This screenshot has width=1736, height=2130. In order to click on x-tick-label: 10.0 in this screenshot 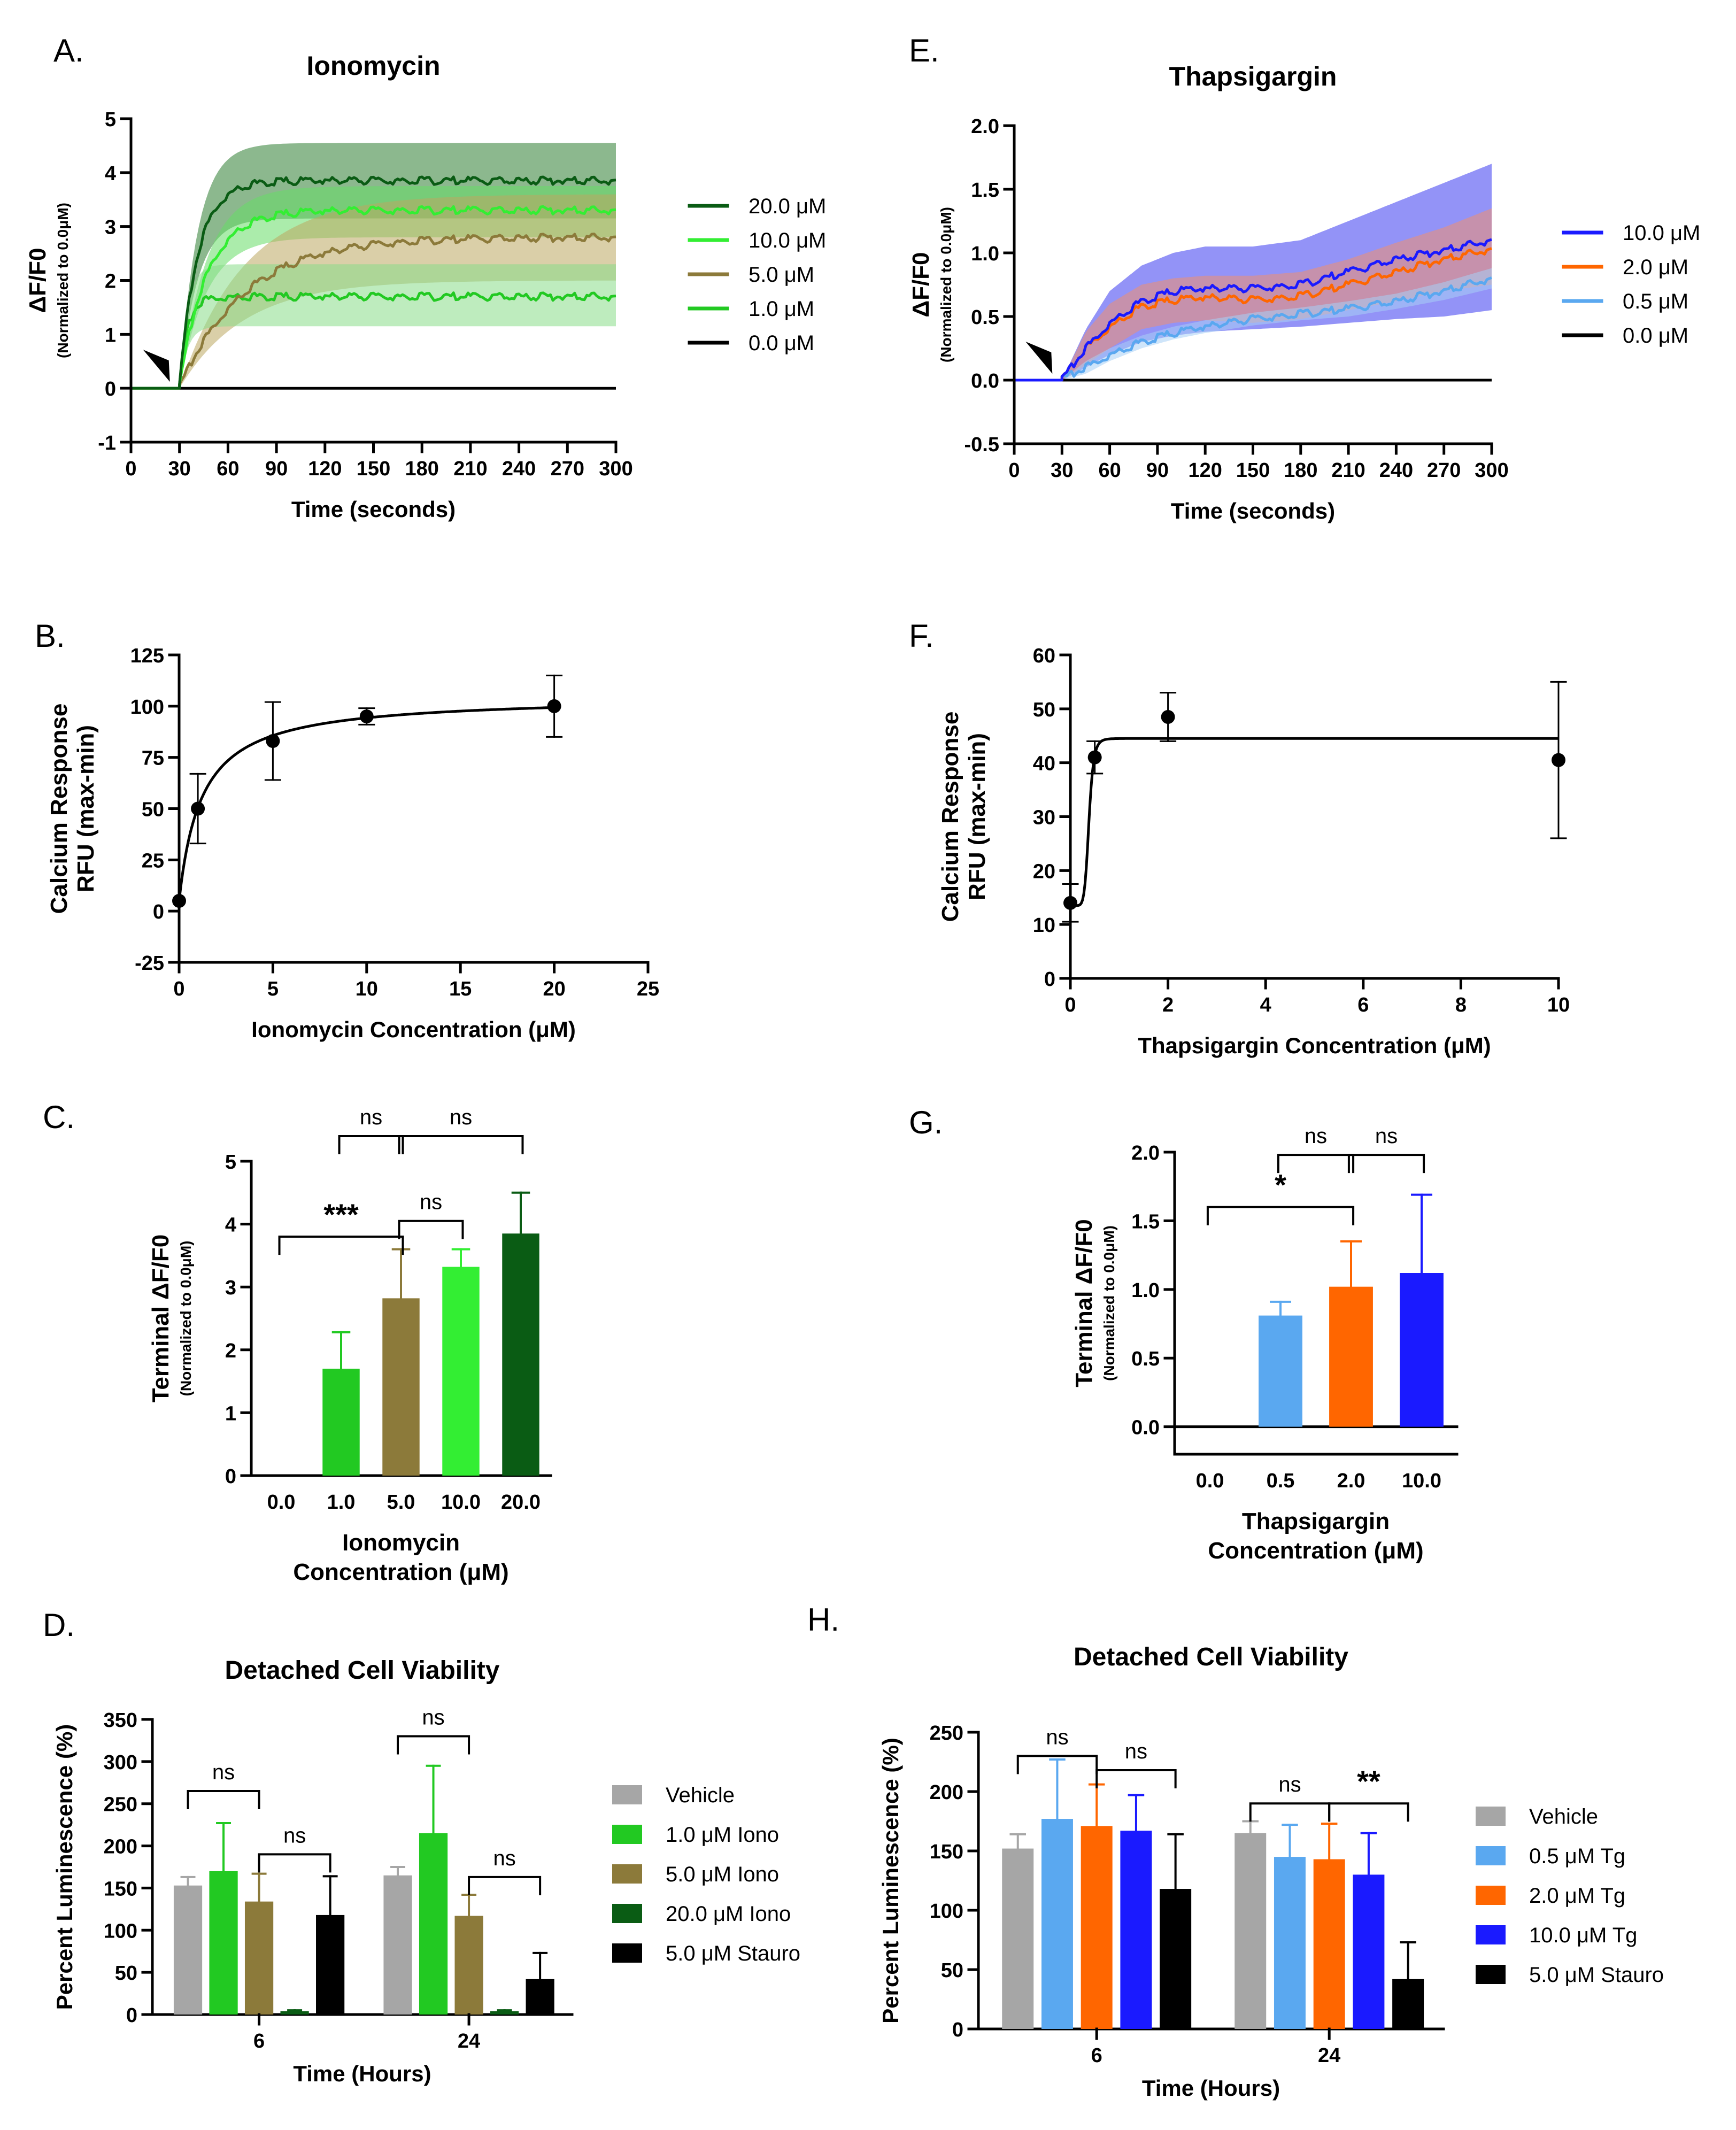, I will do `click(1421, 1481)`.